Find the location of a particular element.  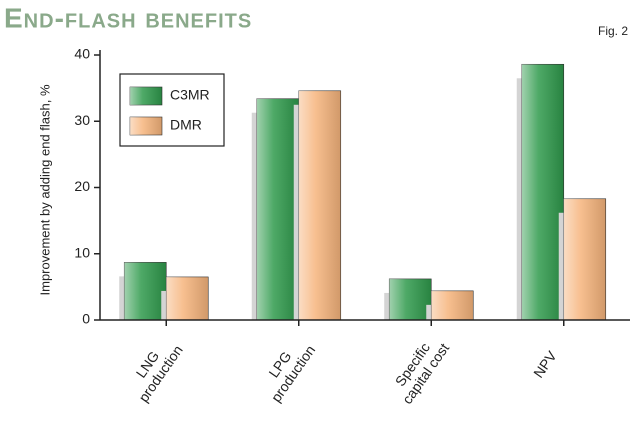

y-tick-label: 20 is located at coordinates (82, 186).